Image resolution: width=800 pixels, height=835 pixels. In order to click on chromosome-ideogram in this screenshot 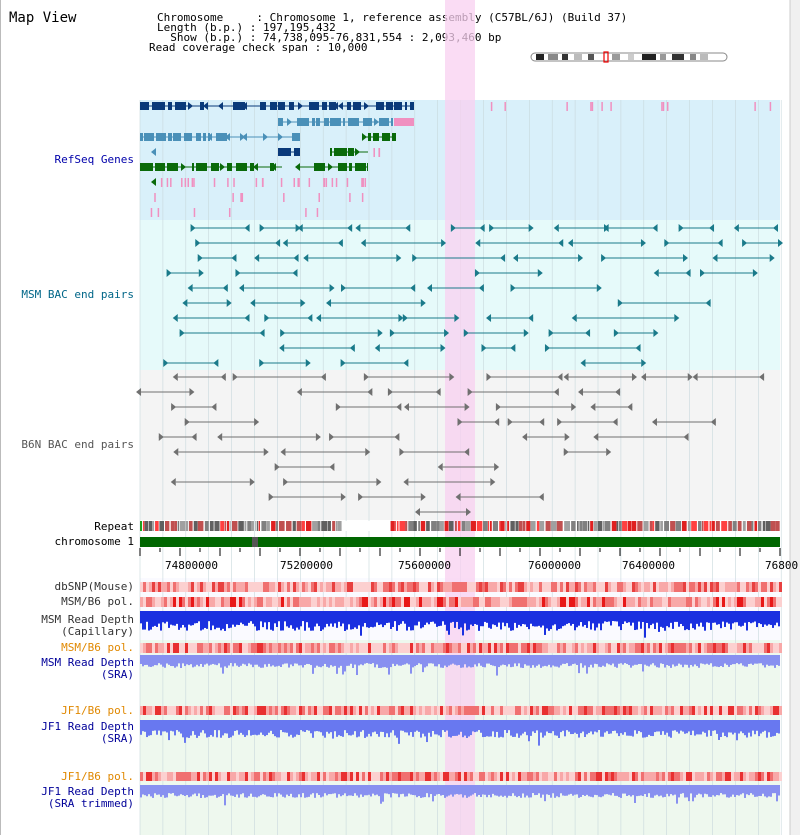, I will do `click(629, 57)`.